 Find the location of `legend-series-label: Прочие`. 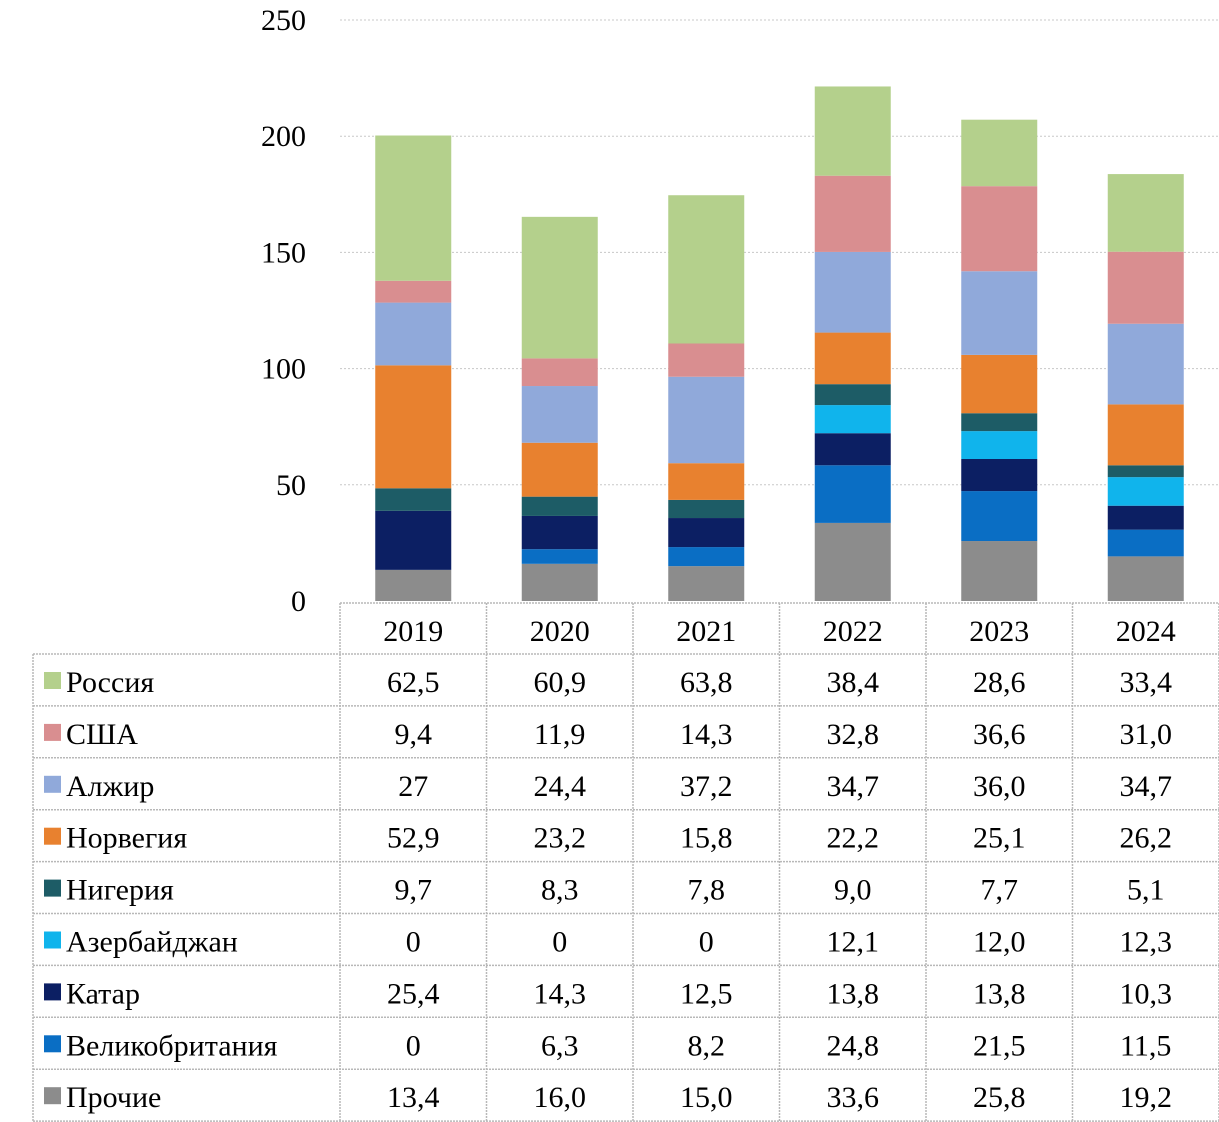

legend-series-label: Прочие is located at coordinates (113, 1097).